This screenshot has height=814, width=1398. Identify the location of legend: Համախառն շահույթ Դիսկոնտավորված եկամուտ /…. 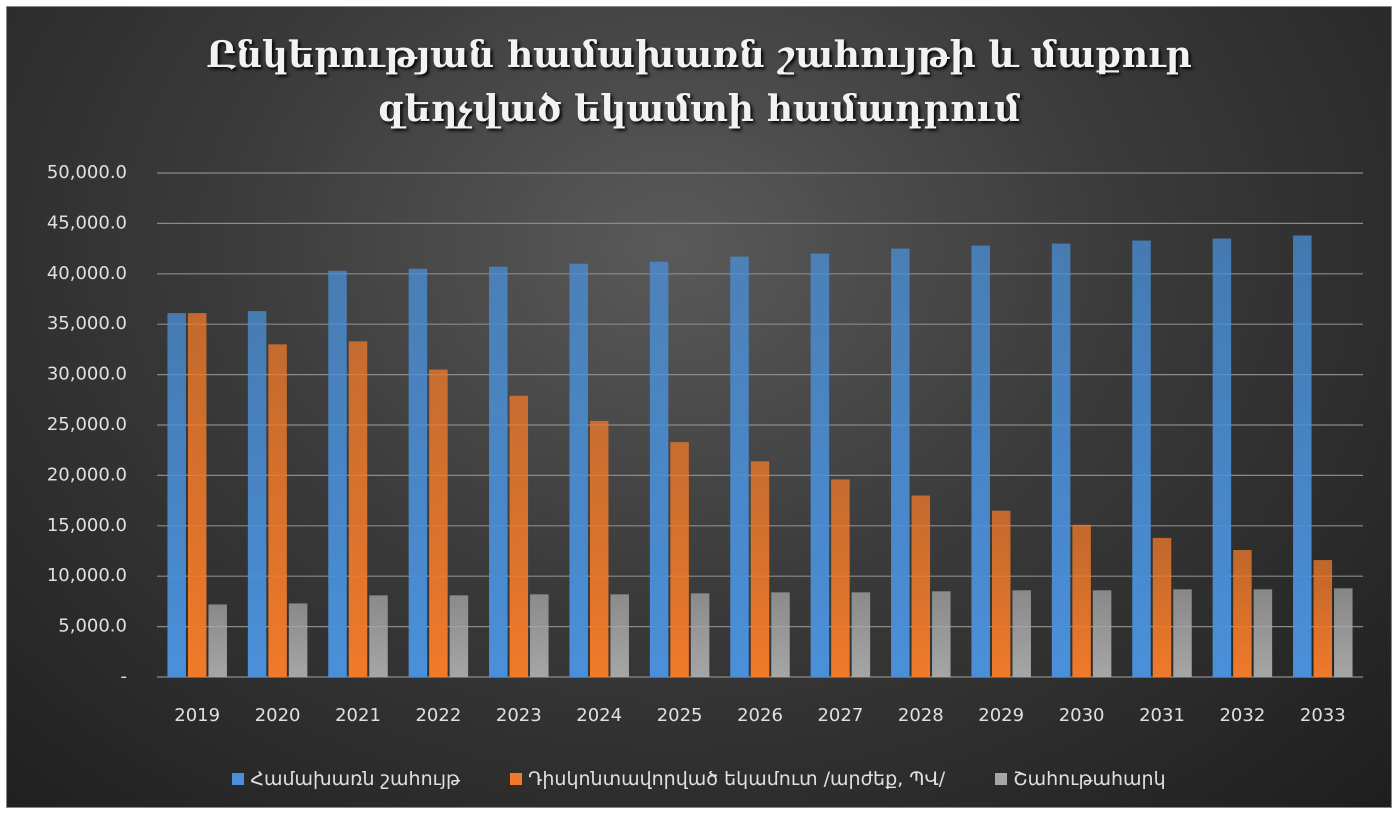
(699, 779).